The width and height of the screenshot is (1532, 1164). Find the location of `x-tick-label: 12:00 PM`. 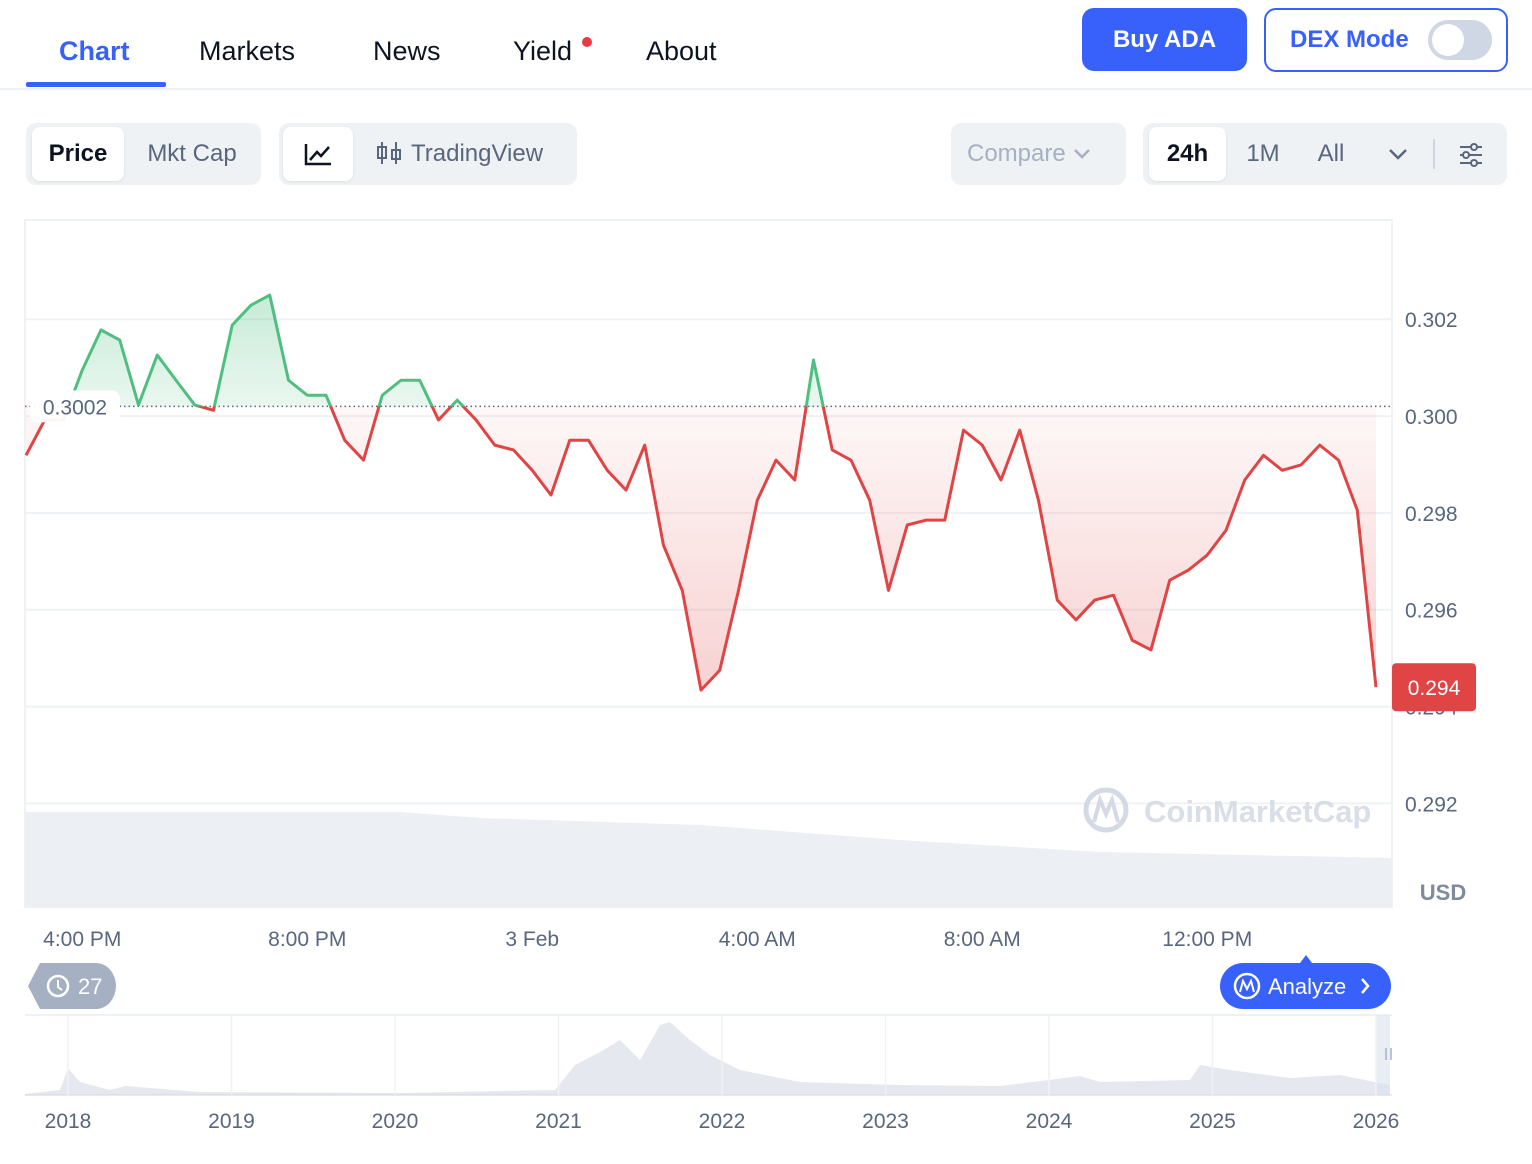

x-tick-label: 12:00 PM is located at coordinates (1207, 939).